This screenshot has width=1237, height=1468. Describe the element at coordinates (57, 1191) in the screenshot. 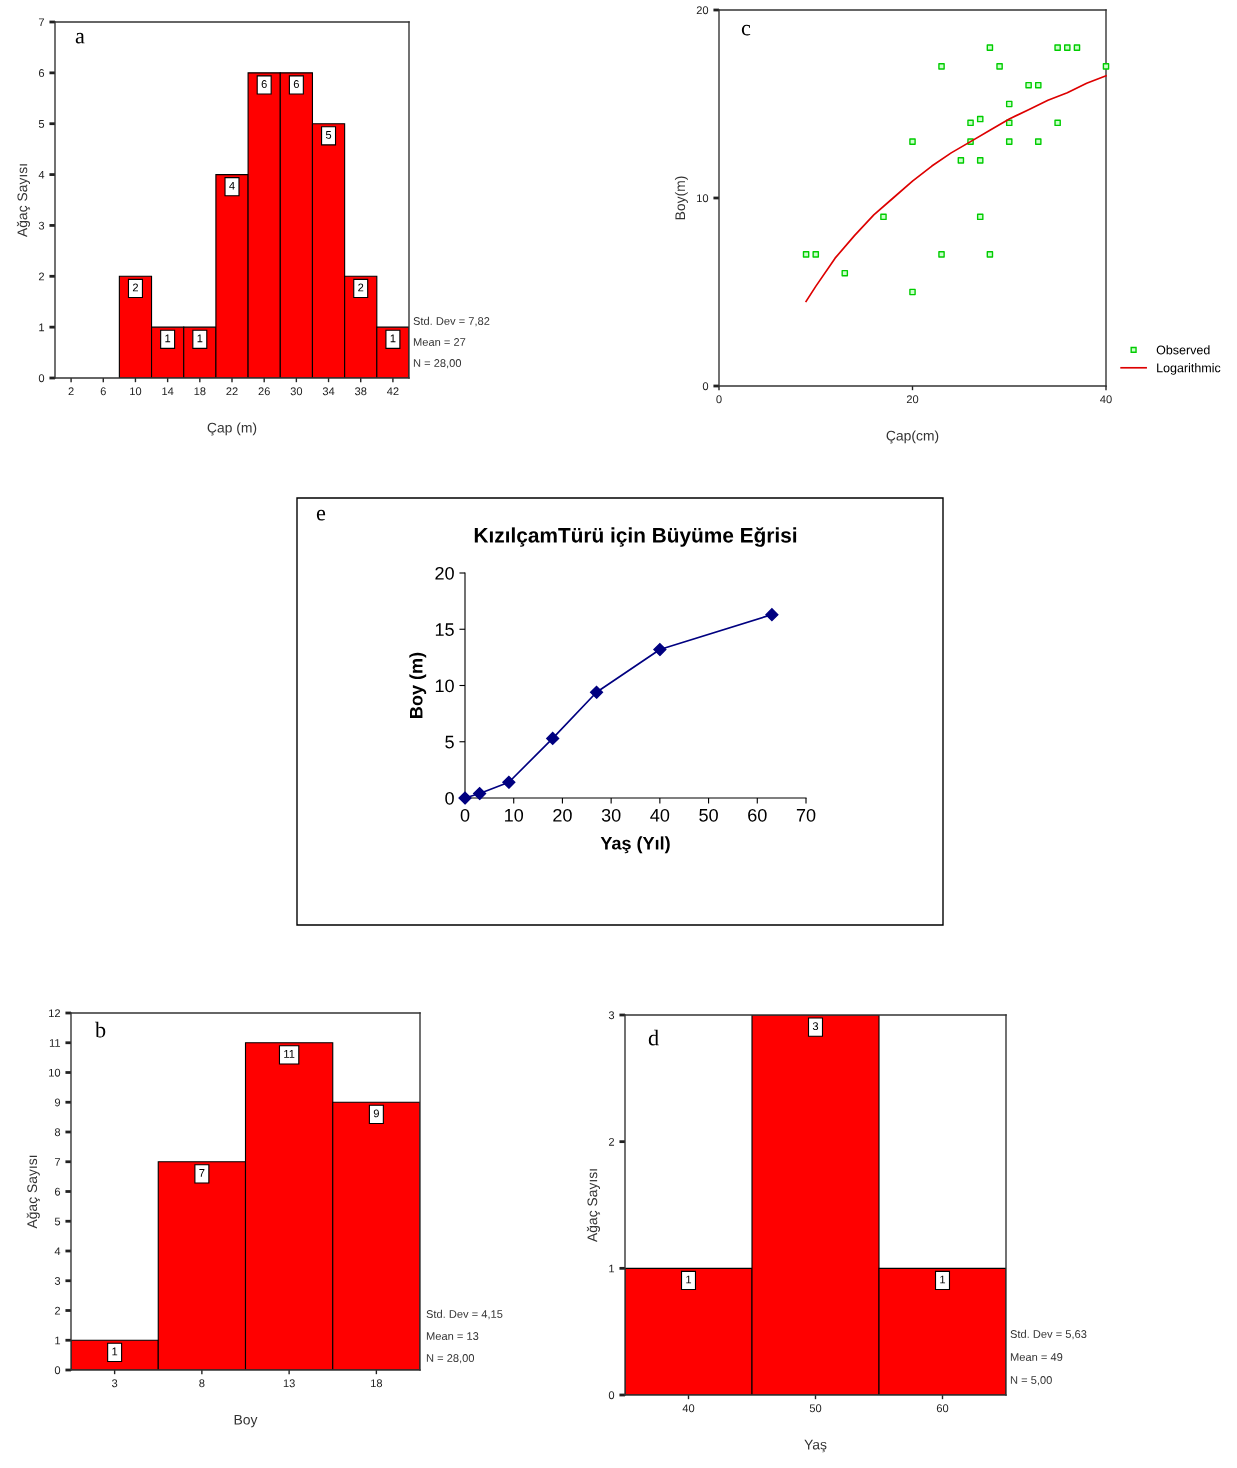

I see `y-tick-label: 6` at that location.